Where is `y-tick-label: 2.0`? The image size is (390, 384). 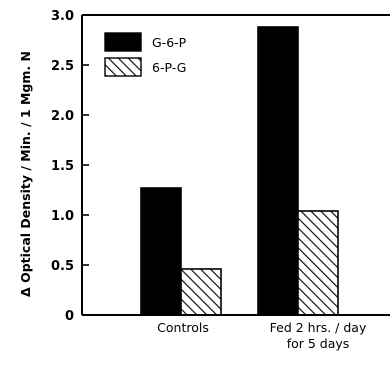
y-tick-label: 2.0 is located at coordinates (62, 116).